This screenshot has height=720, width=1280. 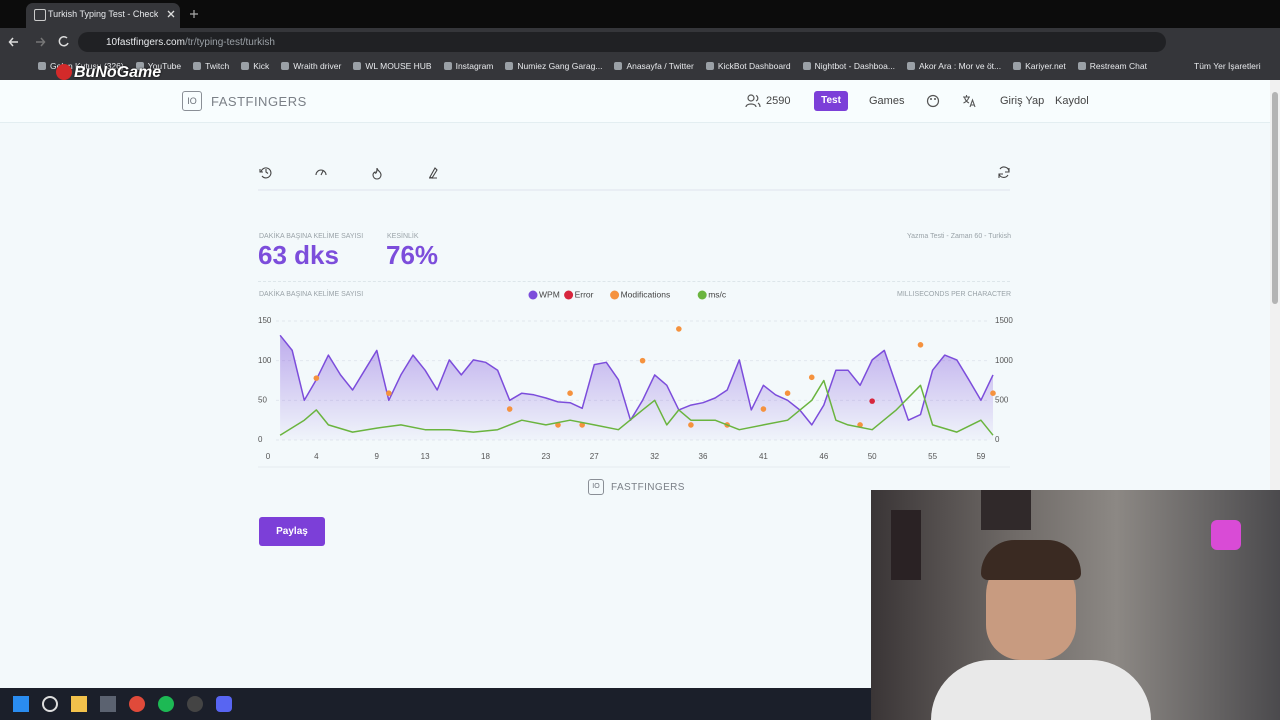 What do you see at coordinates (158, 66) in the screenshot?
I see `bookmark: YouTube` at bounding box center [158, 66].